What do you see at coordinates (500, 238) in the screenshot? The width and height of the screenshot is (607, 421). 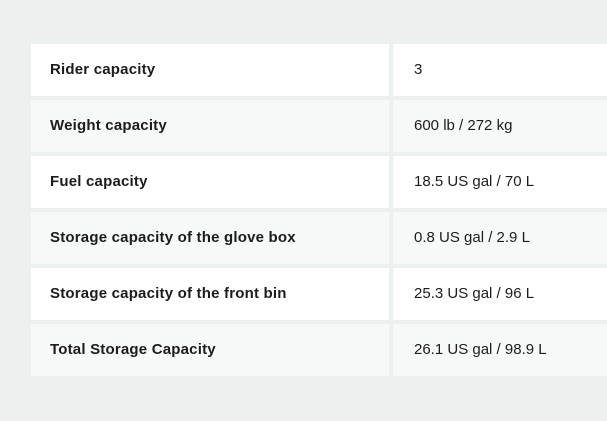 I see `spec-value: 0.8 US gal / 2.9 L` at bounding box center [500, 238].